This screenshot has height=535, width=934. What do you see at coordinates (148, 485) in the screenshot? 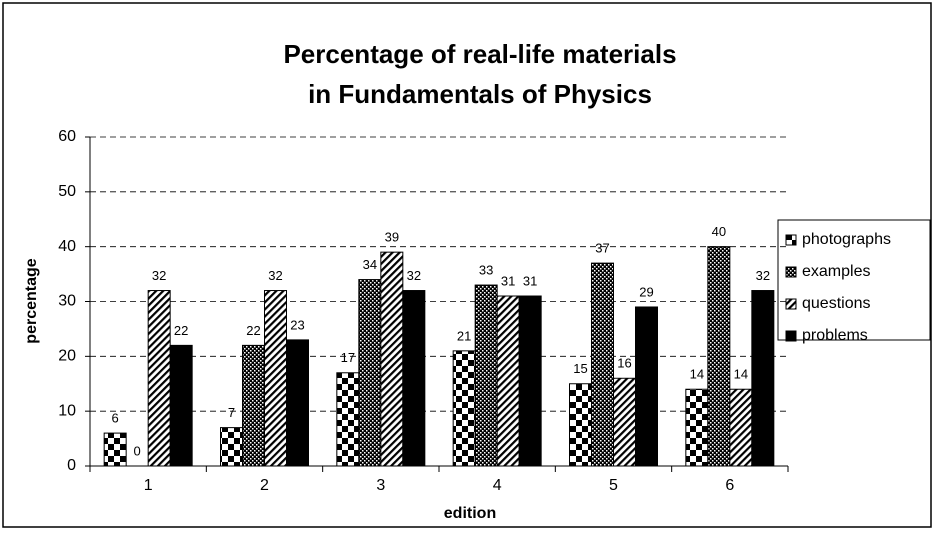
I see `x-tick-label: 1` at bounding box center [148, 485].